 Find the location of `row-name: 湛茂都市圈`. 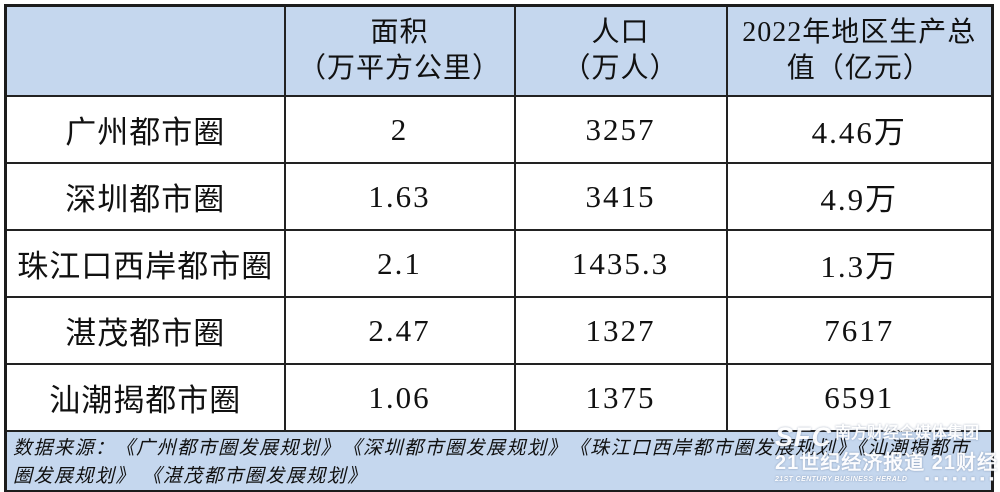

row-name: 湛茂都市圈 is located at coordinates (145, 330).